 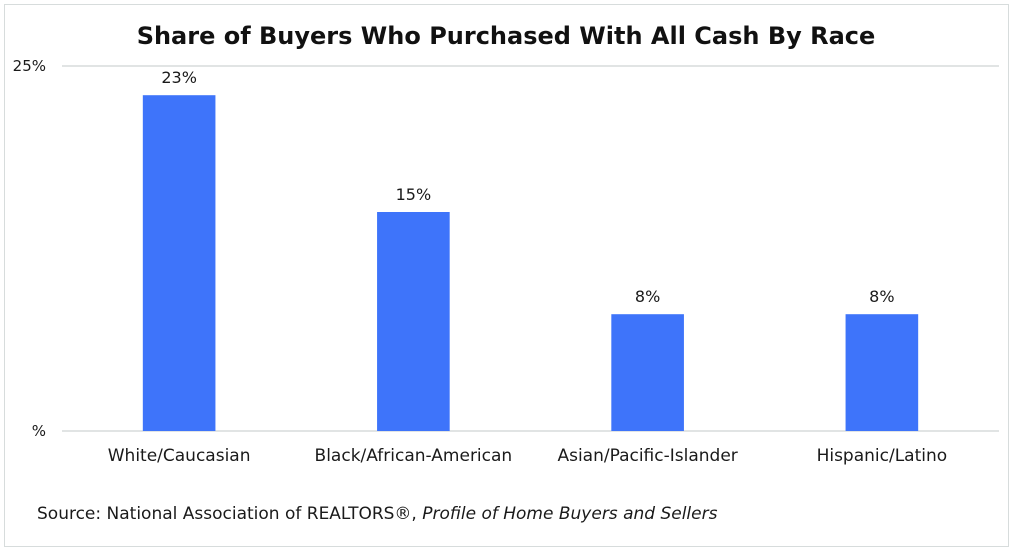 What do you see at coordinates (414, 456) in the screenshot?
I see `x-category-label: Black/African-American` at bounding box center [414, 456].